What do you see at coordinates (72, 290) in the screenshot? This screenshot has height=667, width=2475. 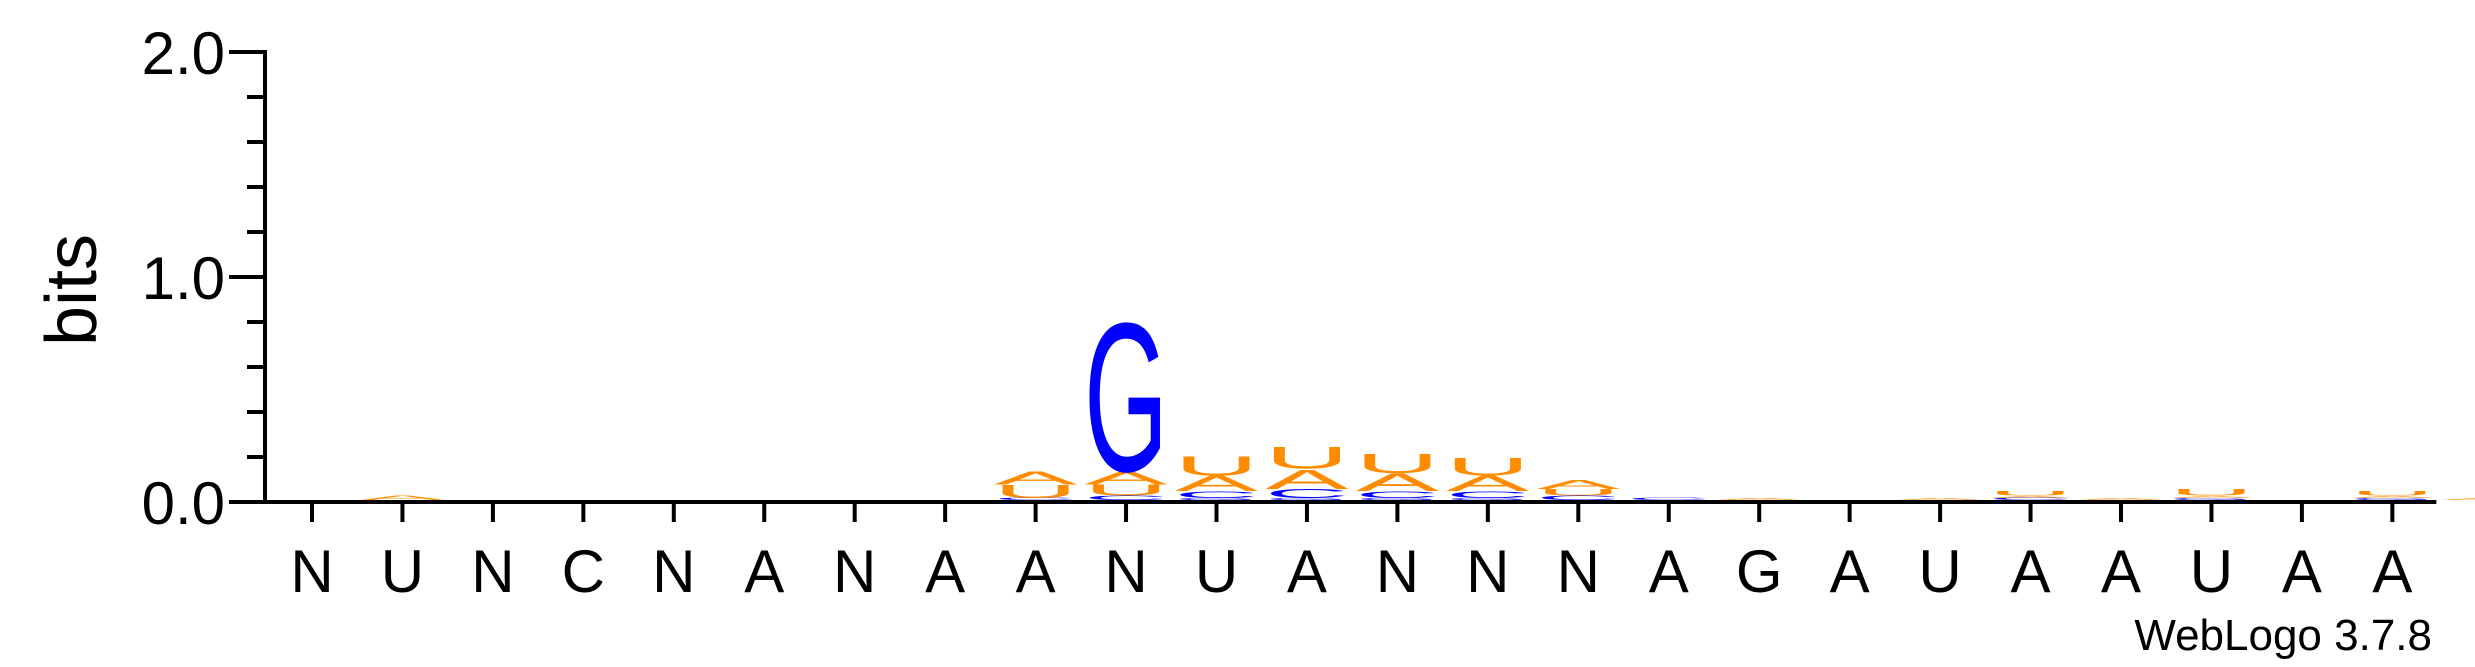 I see `y-axis-label: bits` at bounding box center [72, 290].